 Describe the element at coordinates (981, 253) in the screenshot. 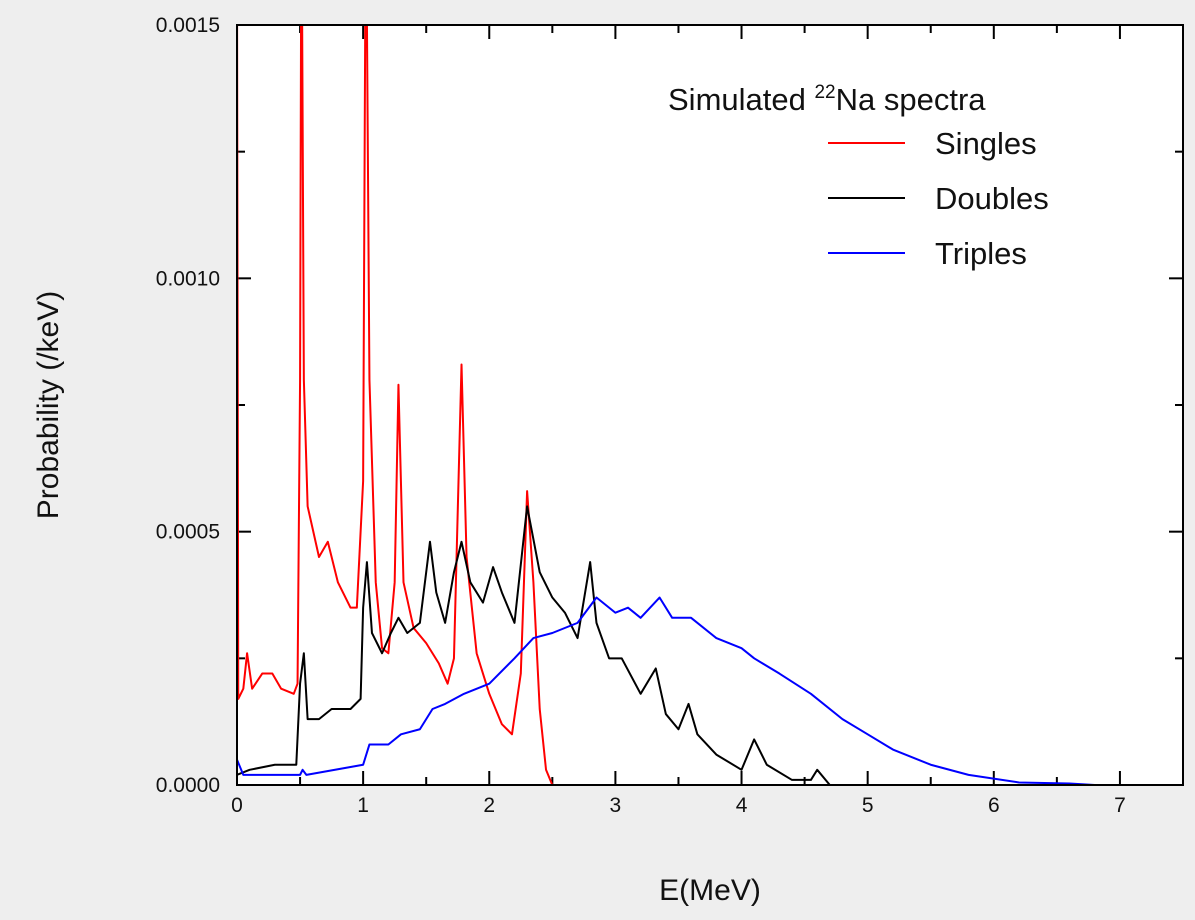

I see `legend-label: Triples` at that location.